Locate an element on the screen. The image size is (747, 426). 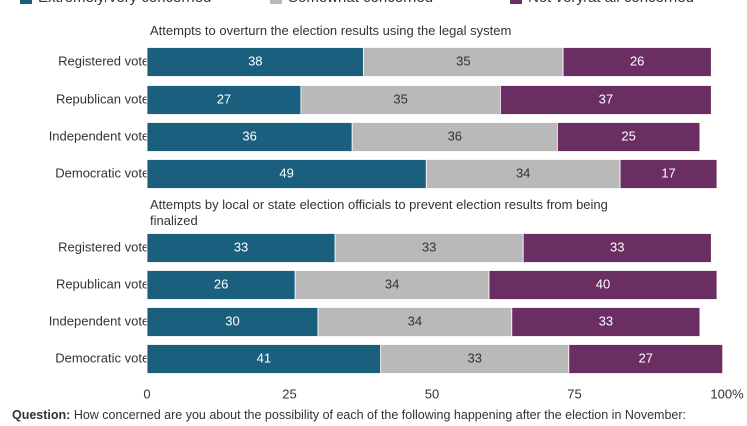
data-label: 49 is located at coordinates (286, 172).